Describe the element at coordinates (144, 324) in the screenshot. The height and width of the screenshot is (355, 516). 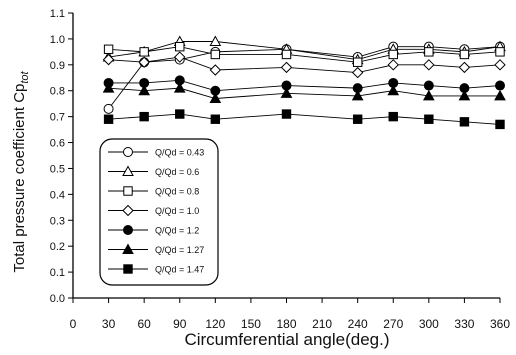
I see `x-tick-label: 60` at that location.